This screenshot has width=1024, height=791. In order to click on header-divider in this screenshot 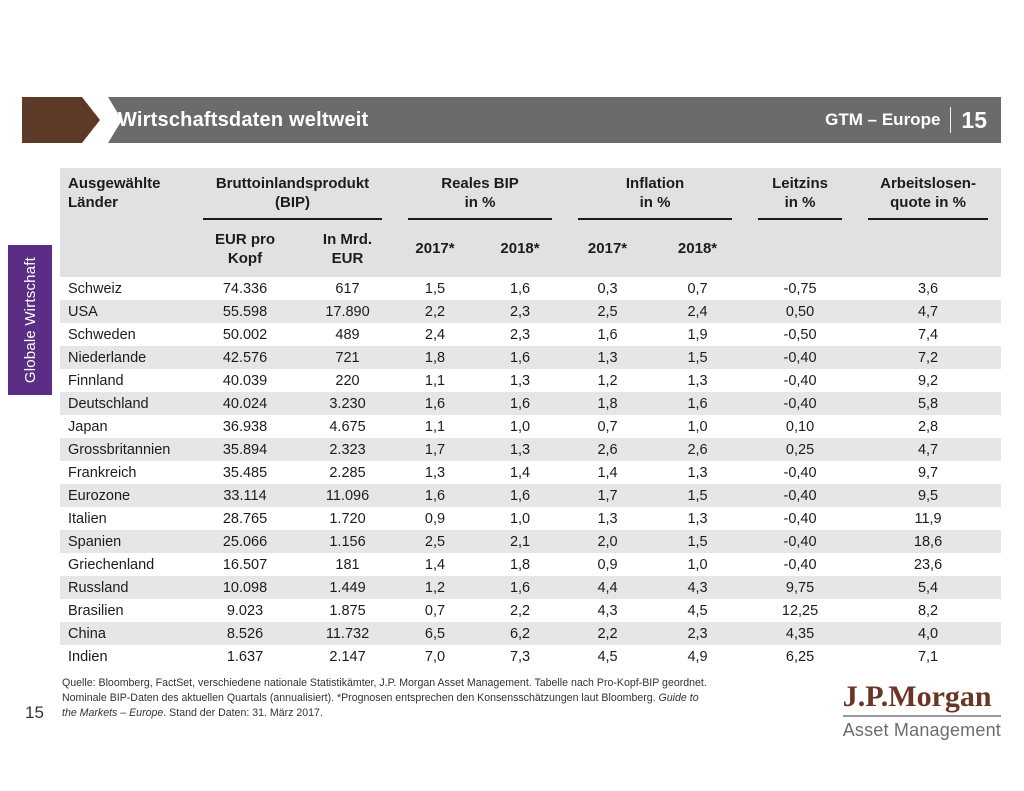, I will do `click(951, 120)`.